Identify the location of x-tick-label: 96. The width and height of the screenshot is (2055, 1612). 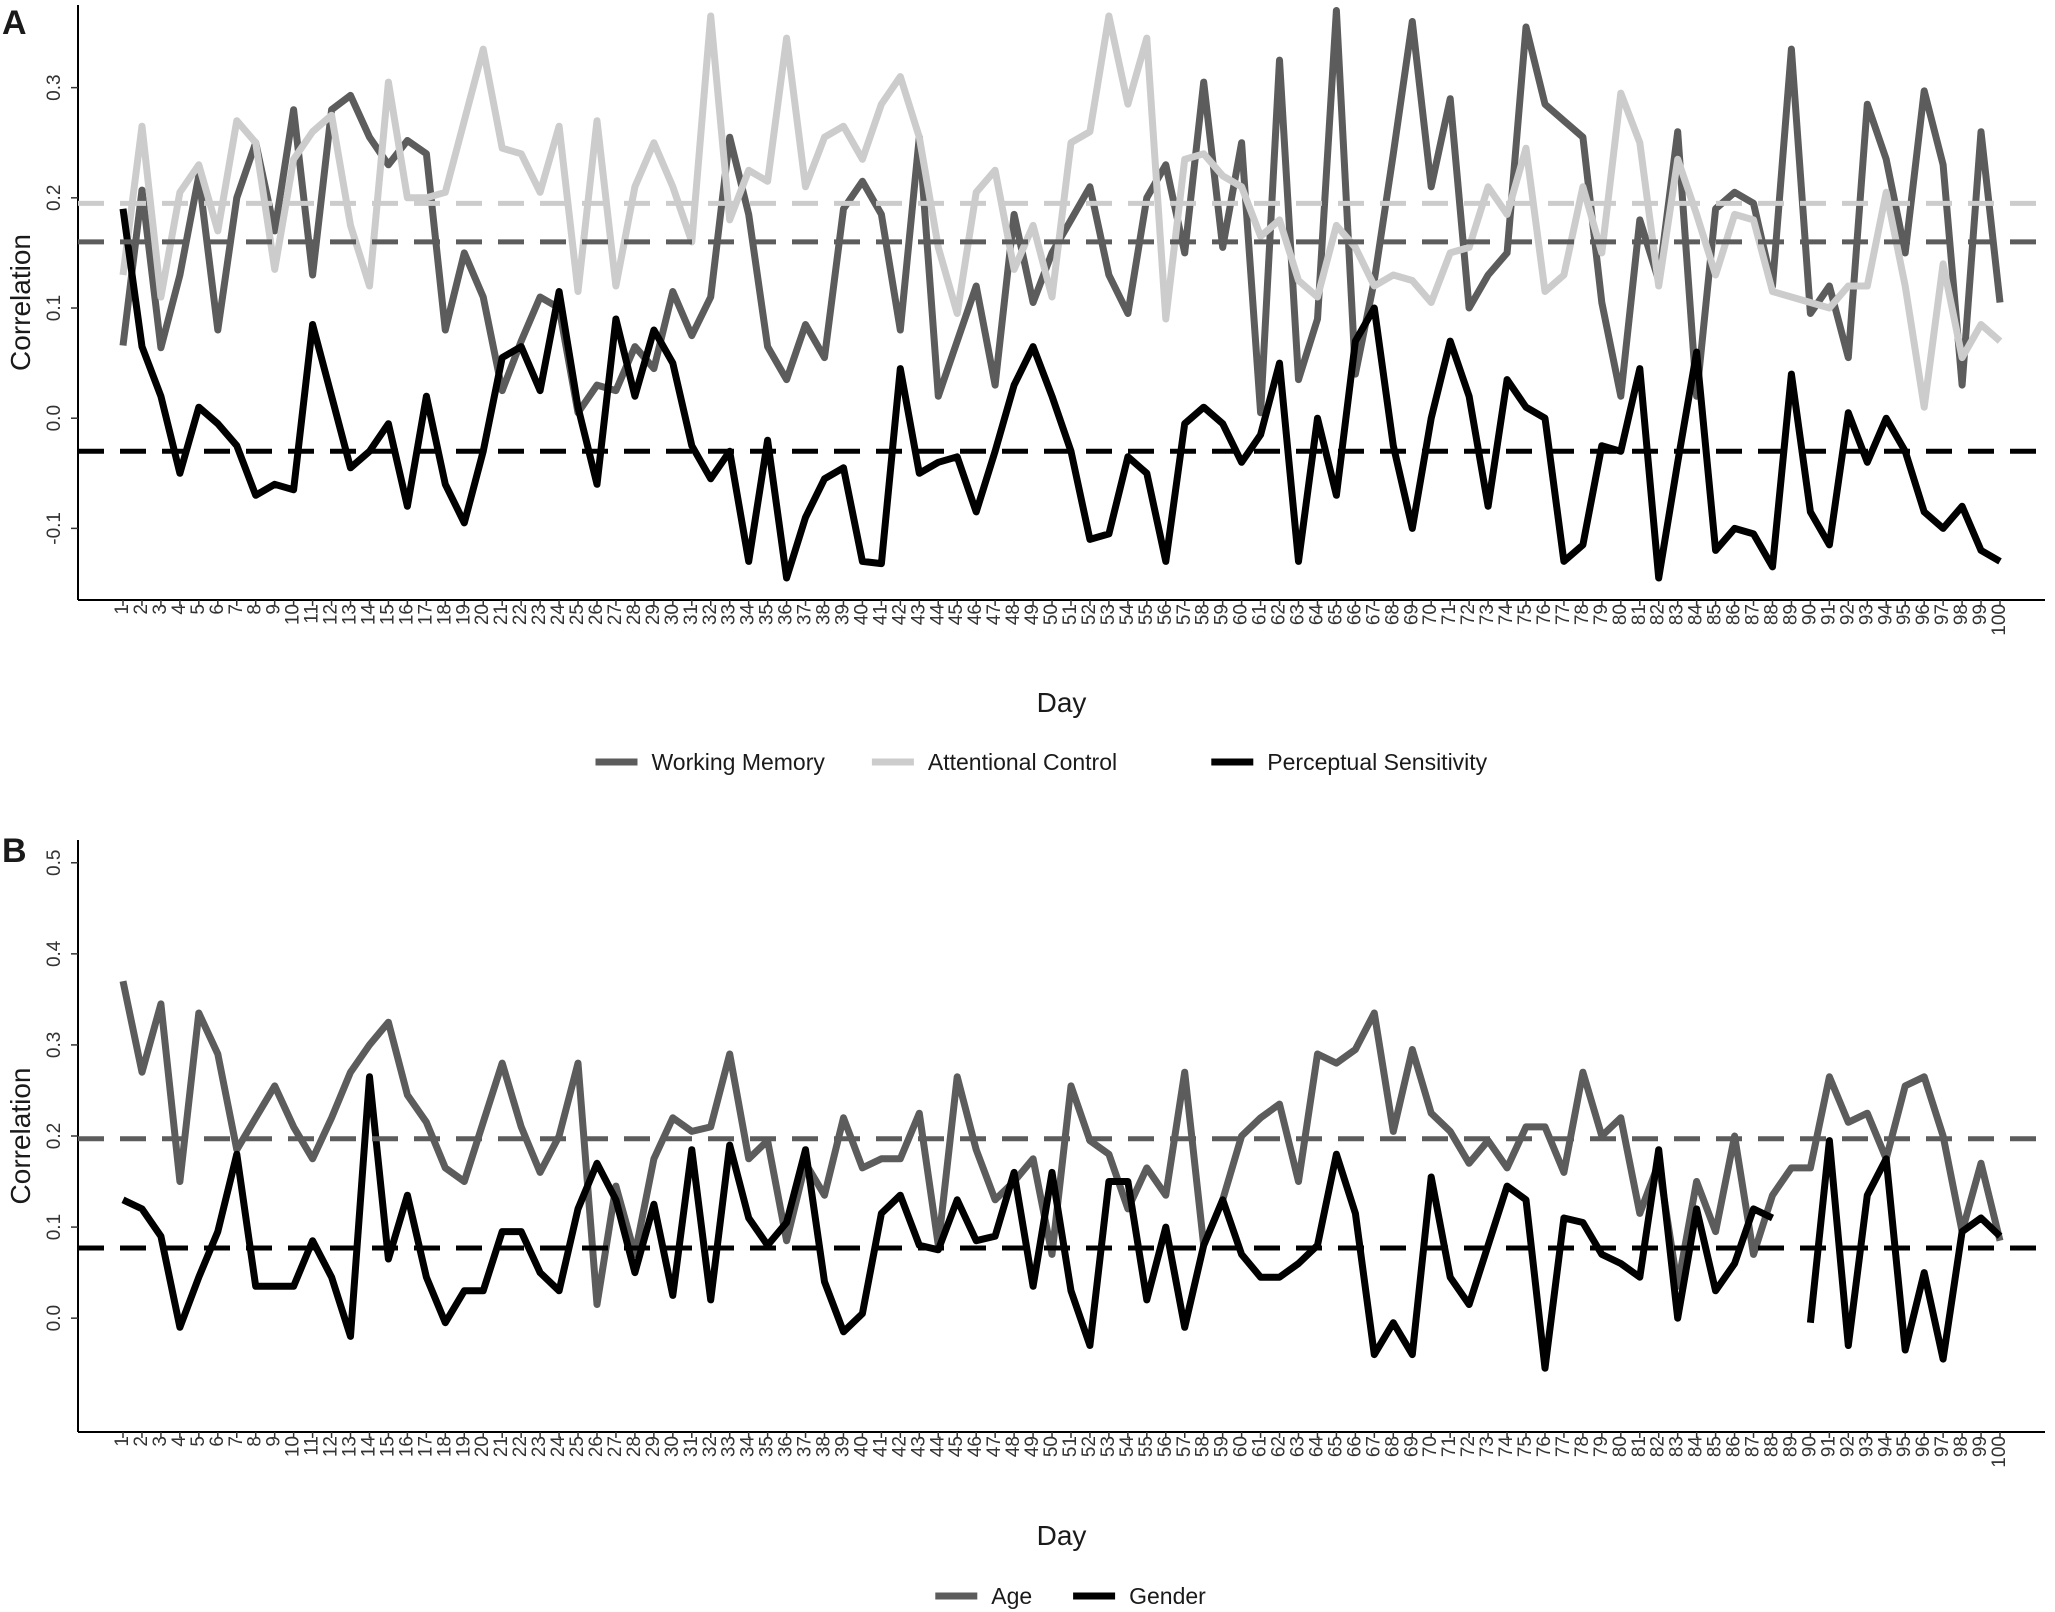
(1923, 614).